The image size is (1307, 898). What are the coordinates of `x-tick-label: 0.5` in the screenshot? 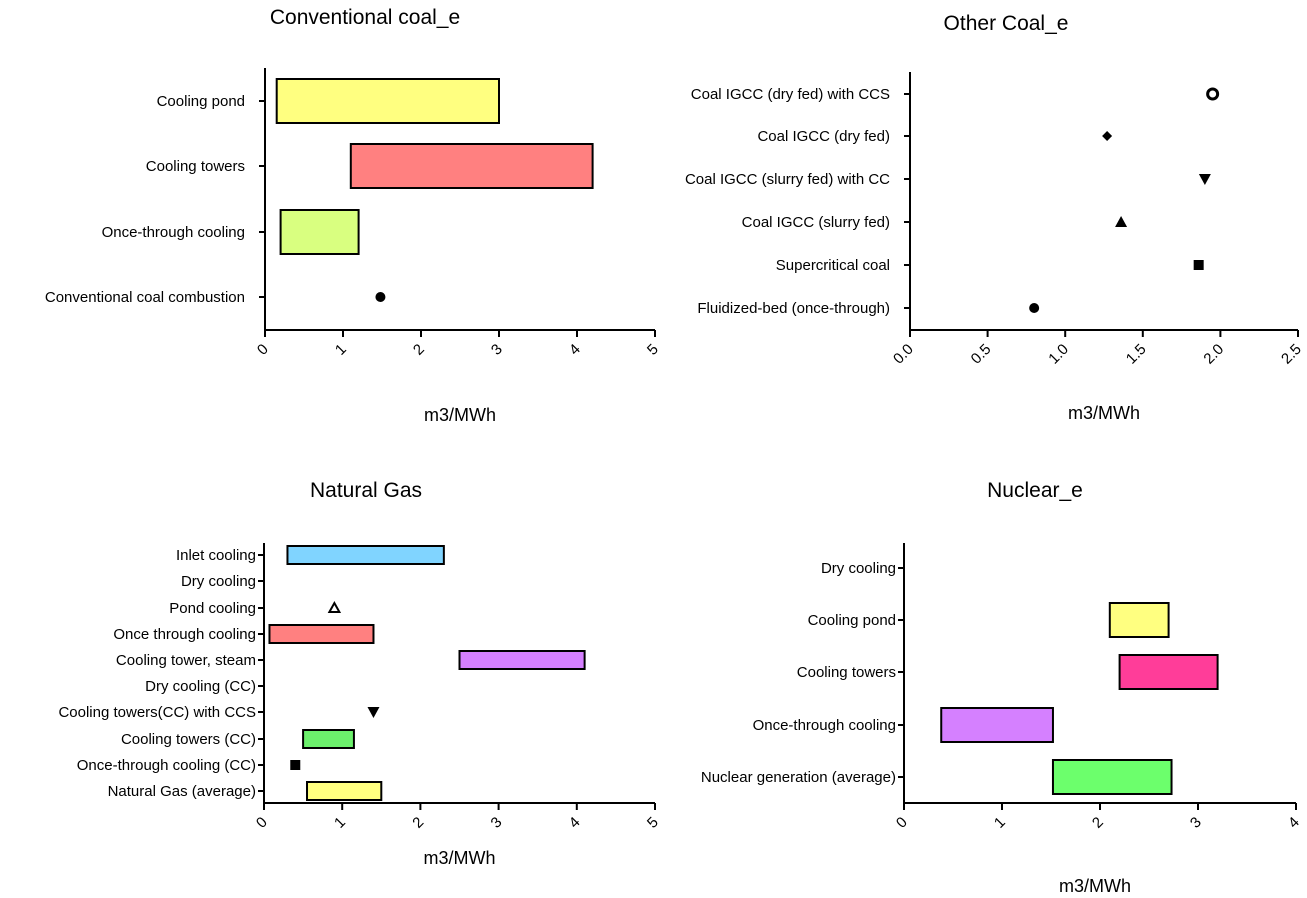 It's located at (981, 354).